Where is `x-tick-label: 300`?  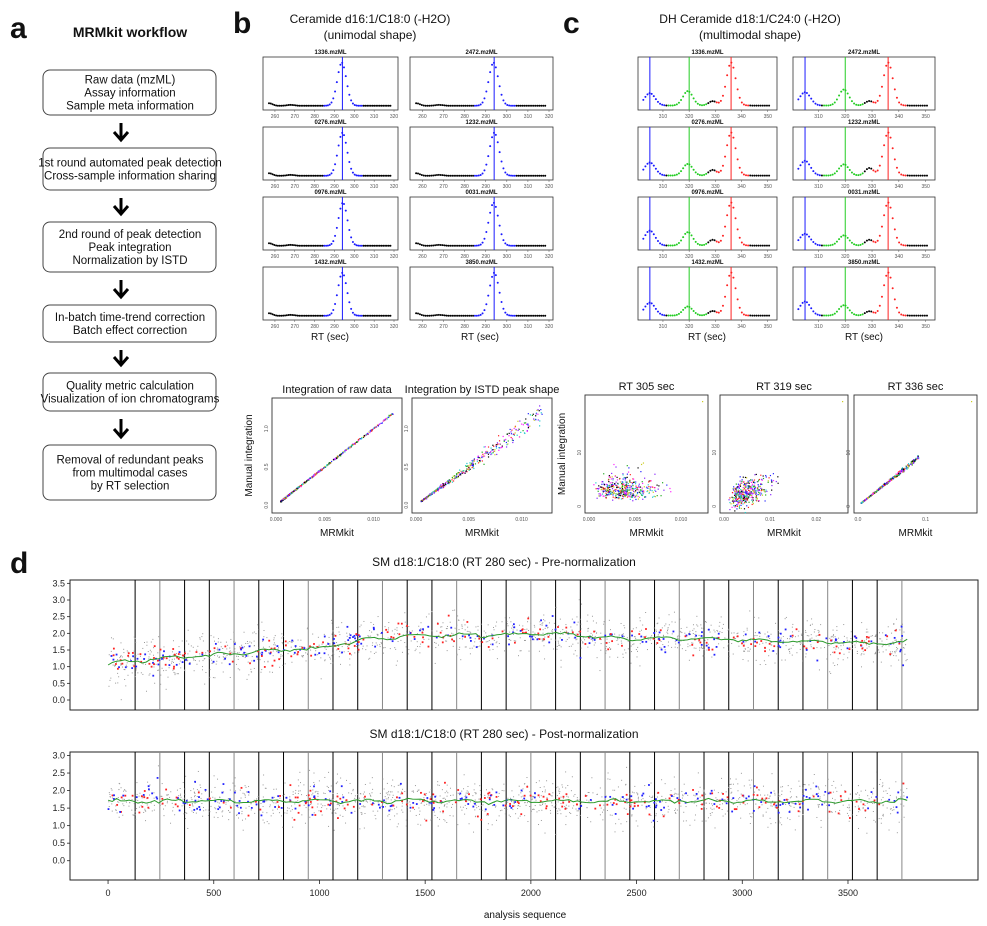
x-tick-label: 300 is located at coordinates (507, 327).